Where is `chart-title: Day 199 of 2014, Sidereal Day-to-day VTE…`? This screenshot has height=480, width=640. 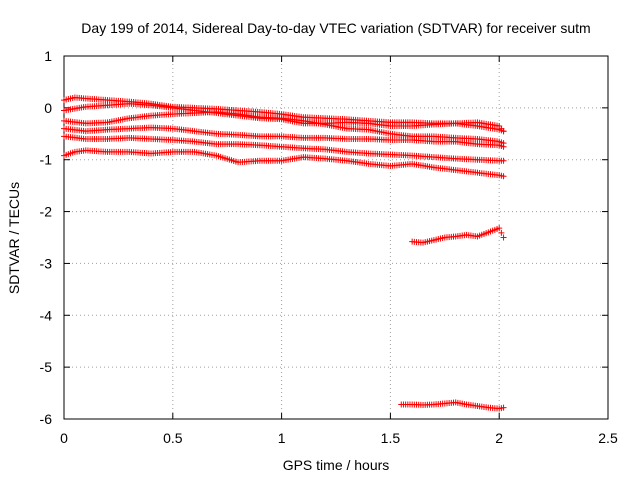 chart-title: Day 199 of 2014, Sidereal Day-to-day VTE… is located at coordinates (335, 28).